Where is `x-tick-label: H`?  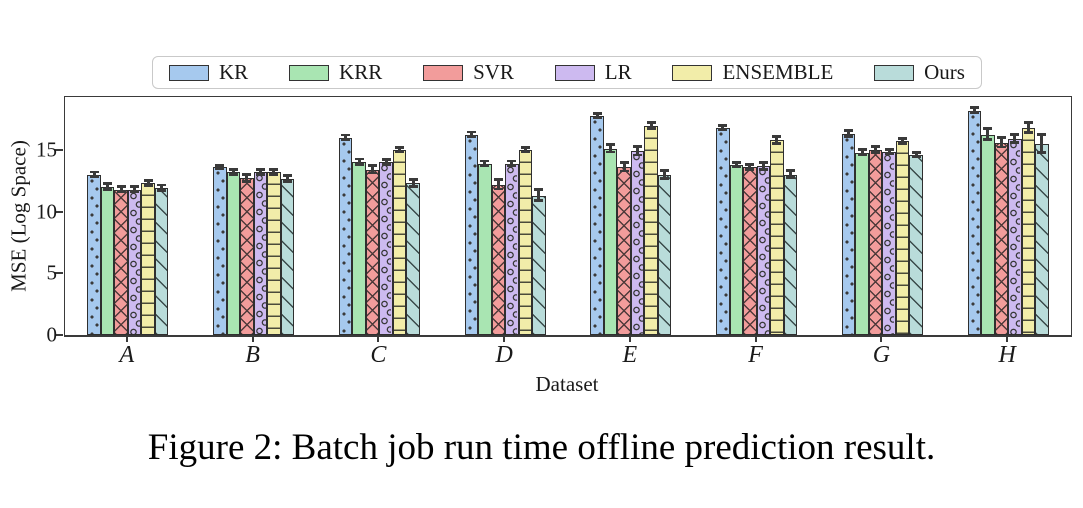
x-tick-label: H is located at coordinates (1007, 355).